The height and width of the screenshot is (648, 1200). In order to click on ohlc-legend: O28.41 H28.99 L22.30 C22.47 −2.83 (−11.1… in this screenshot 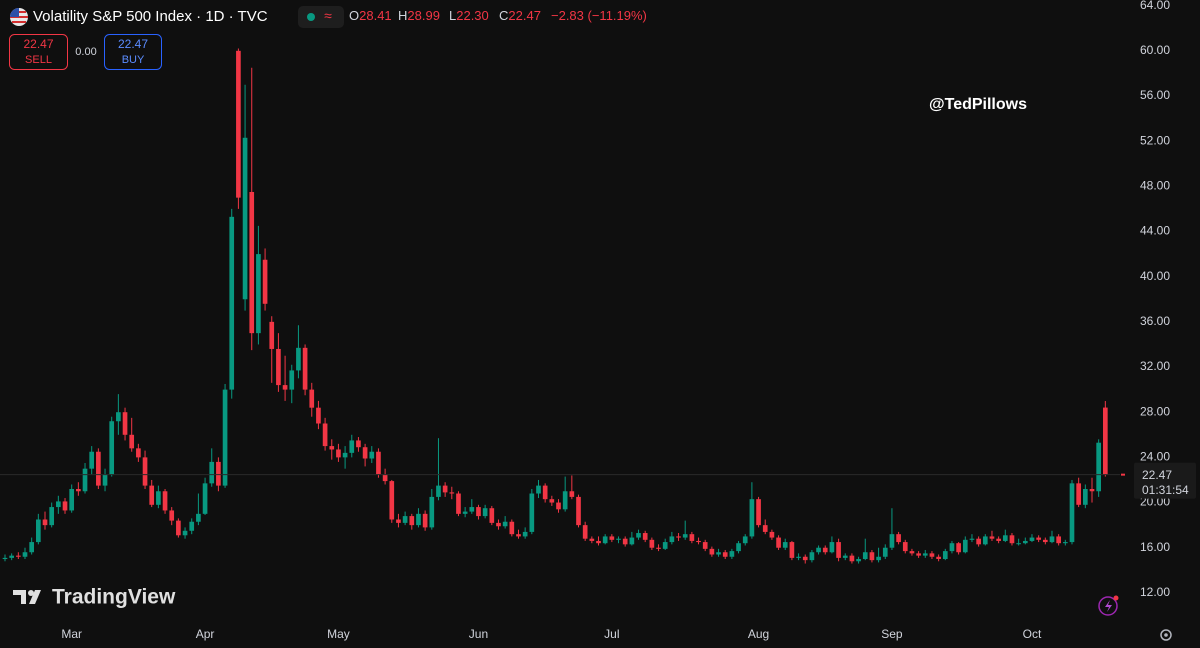, I will do `click(498, 15)`.